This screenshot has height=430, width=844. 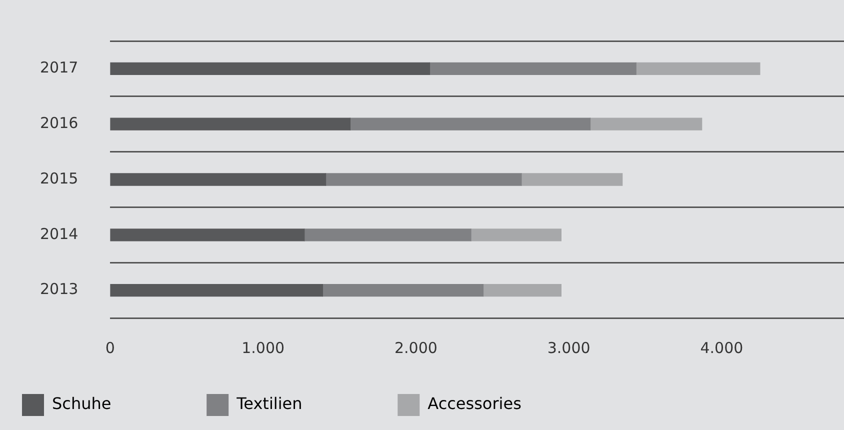 I want to click on y-tick-label: 2013, so click(x=59, y=289).